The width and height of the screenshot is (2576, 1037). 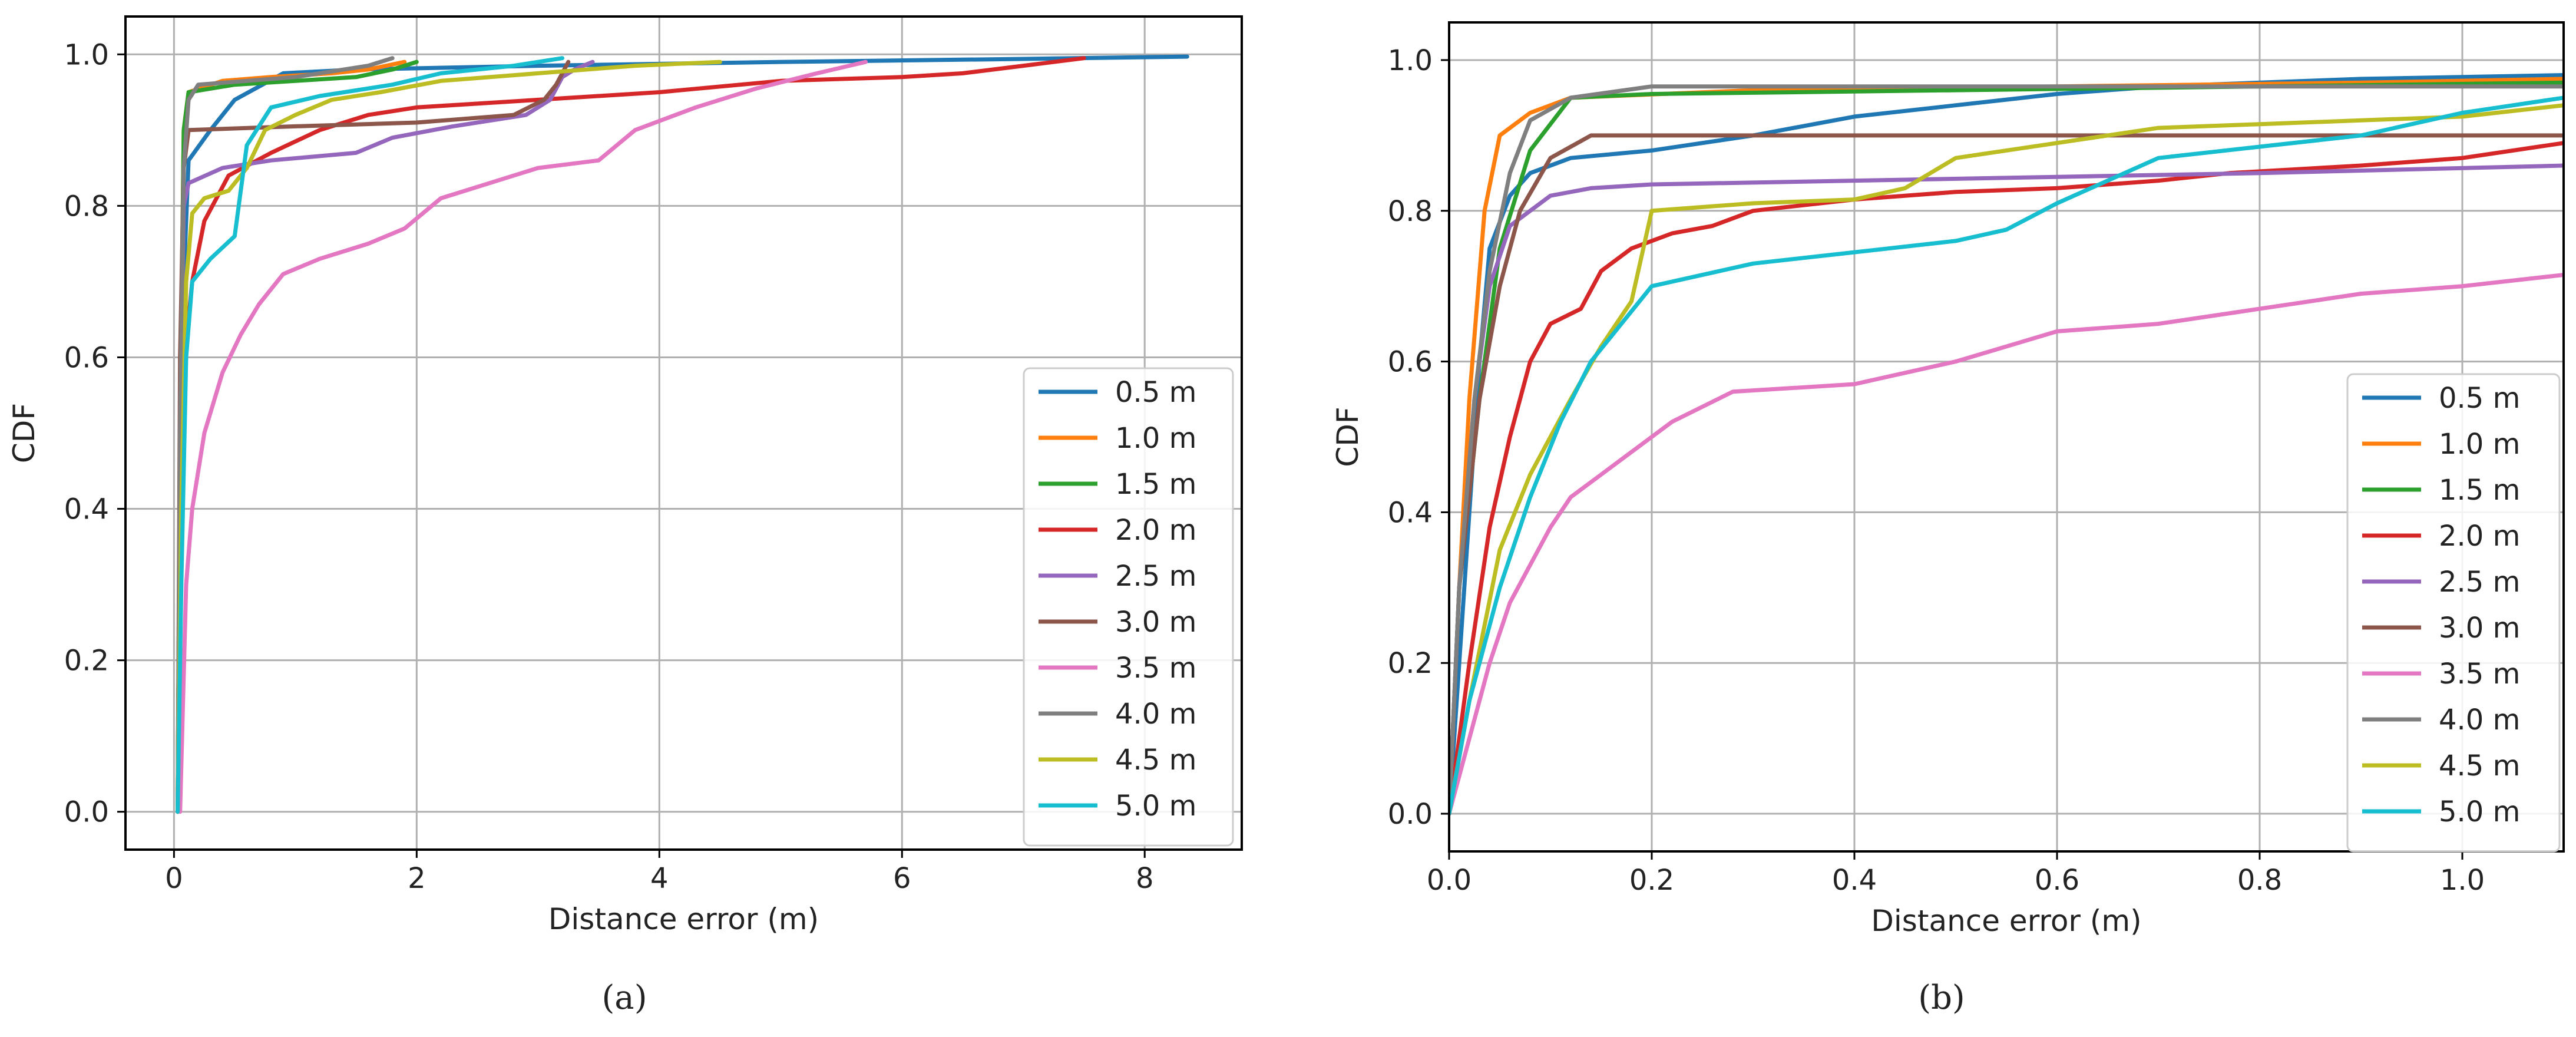 I want to click on subfigure-caption: (b), so click(x=1941, y=998).